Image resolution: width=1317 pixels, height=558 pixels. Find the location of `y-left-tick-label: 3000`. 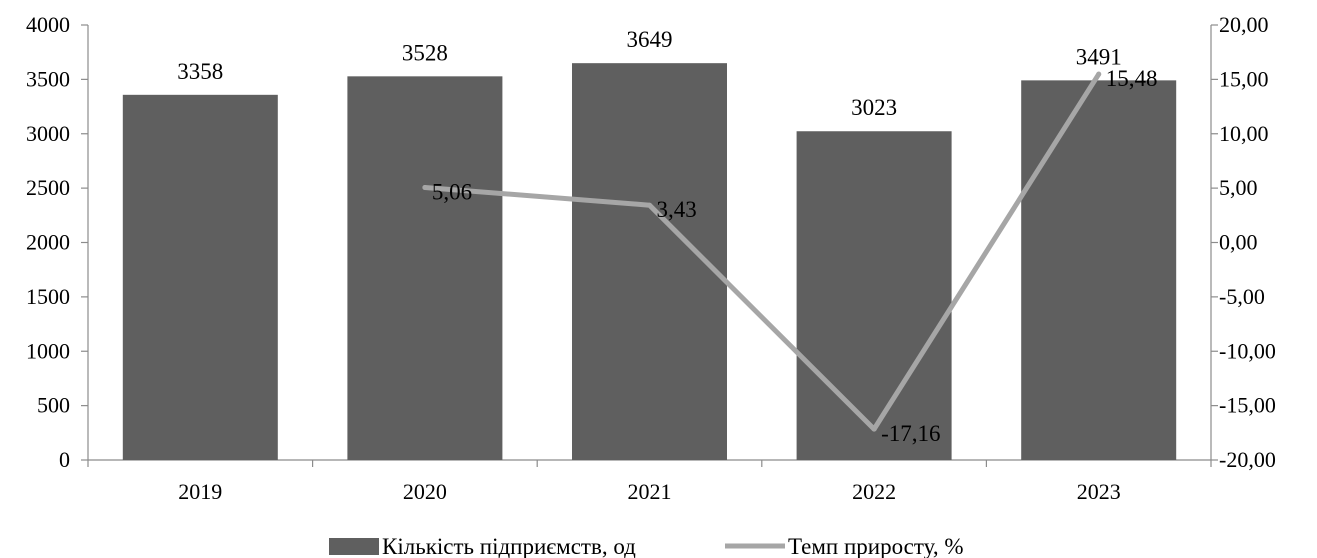

y-left-tick-label: 3000 is located at coordinates (48, 133).